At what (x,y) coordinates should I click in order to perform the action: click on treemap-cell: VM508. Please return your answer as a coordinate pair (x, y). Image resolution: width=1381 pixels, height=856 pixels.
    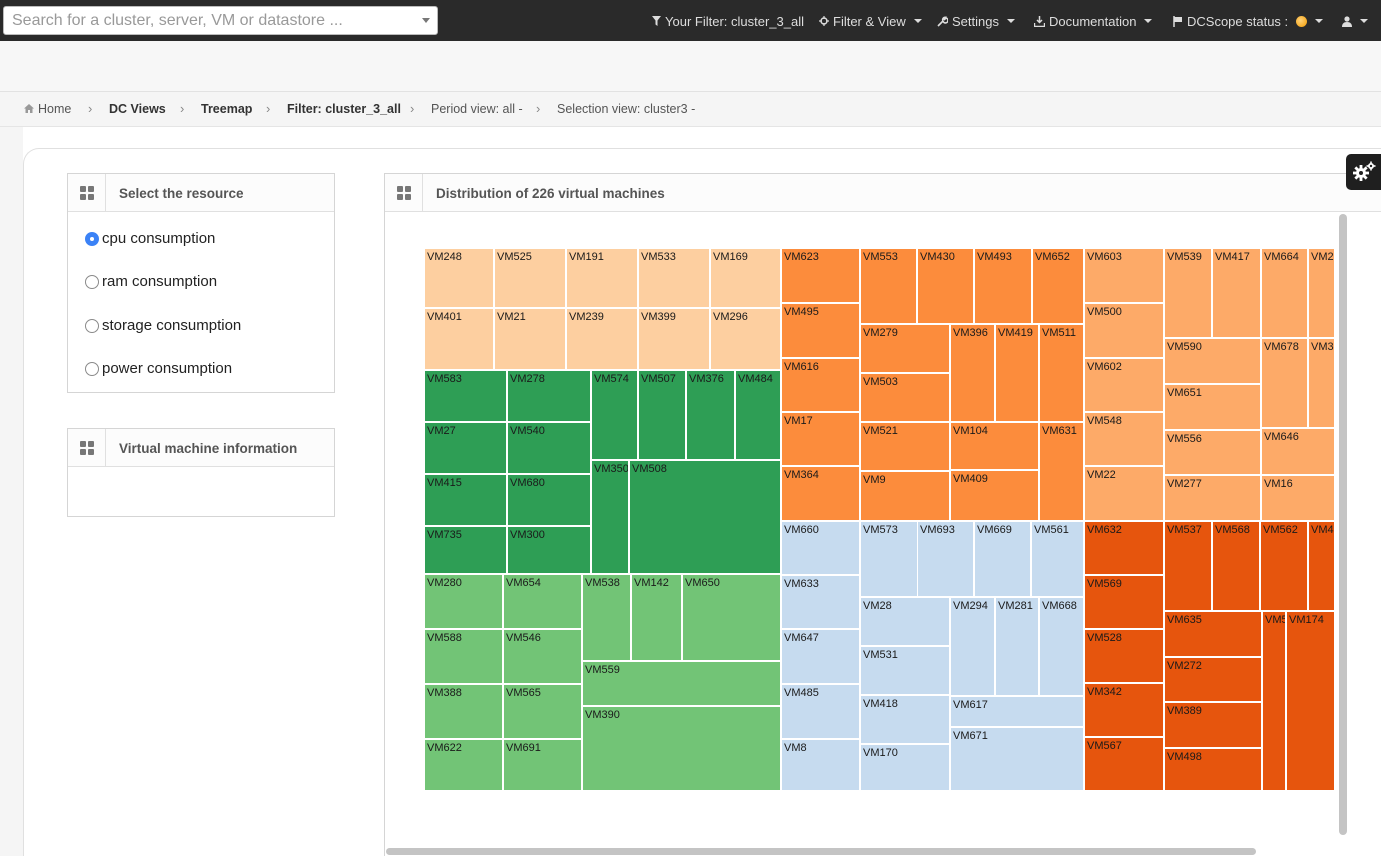
    Looking at the image, I should click on (705, 517).